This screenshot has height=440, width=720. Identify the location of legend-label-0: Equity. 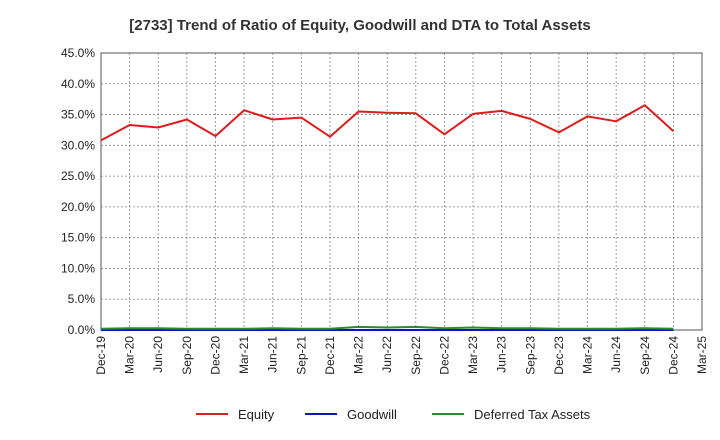
(256, 414).